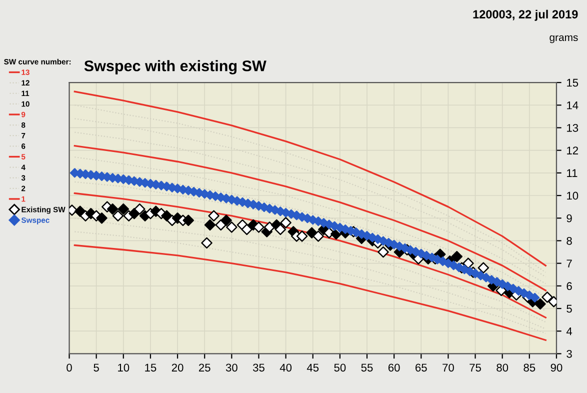 Image resolution: width=587 pixels, height=393 pixels. Describe the element at coordinates (150, 368) in the screenshot. I see `x-tick-label: 15` at that location.